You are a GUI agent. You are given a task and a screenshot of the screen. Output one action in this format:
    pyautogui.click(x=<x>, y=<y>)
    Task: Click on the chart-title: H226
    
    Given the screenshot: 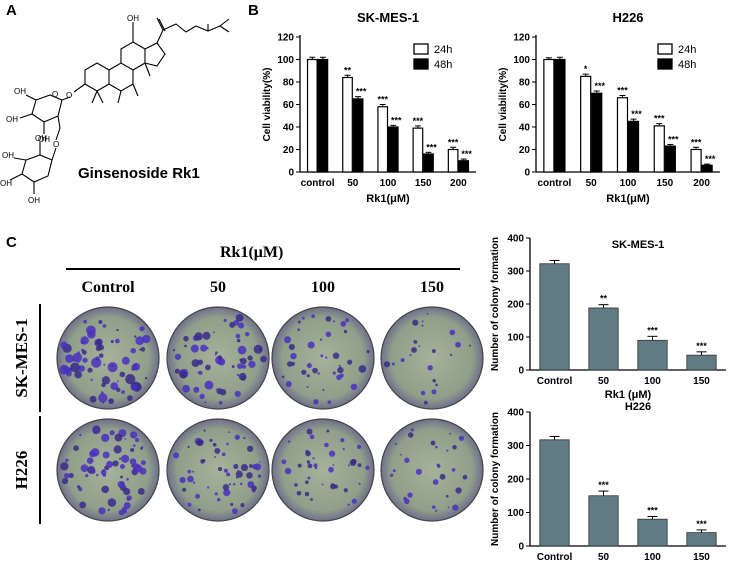 What is the action you would take?
    pyautogui.click(x=638, y=407)
    